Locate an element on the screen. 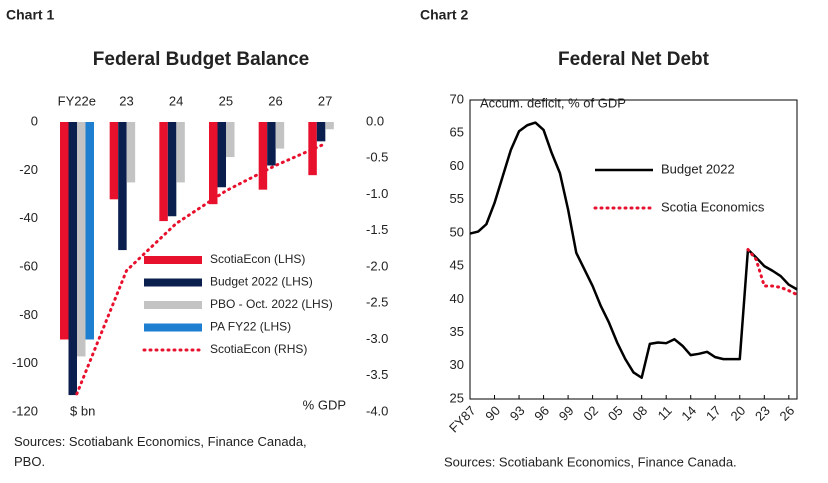 The height and width of the screenshot is (483, 828). y-tick-label: 60 is located at coordinates (457, 165).